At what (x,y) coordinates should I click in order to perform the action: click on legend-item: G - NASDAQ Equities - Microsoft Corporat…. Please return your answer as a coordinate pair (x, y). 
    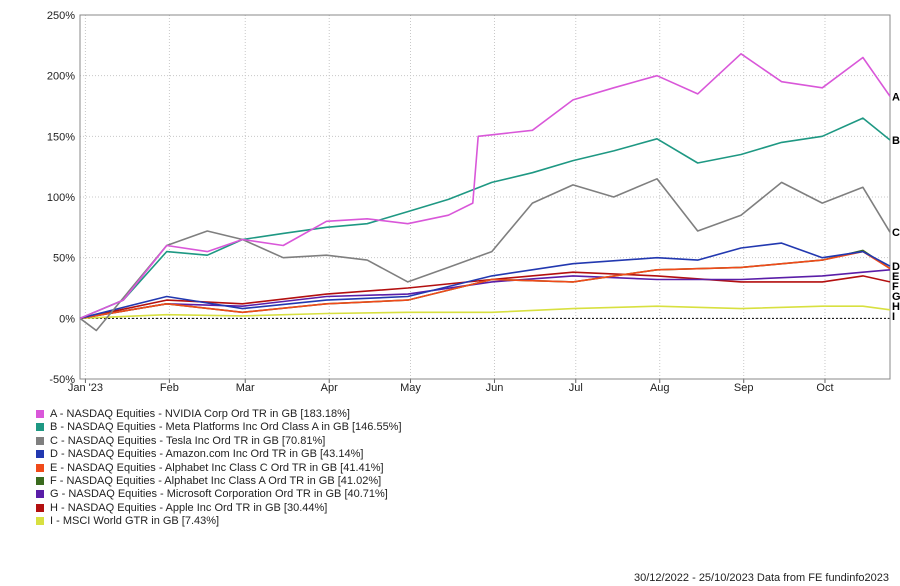
    Looking at the image, I should click on (219, 494).